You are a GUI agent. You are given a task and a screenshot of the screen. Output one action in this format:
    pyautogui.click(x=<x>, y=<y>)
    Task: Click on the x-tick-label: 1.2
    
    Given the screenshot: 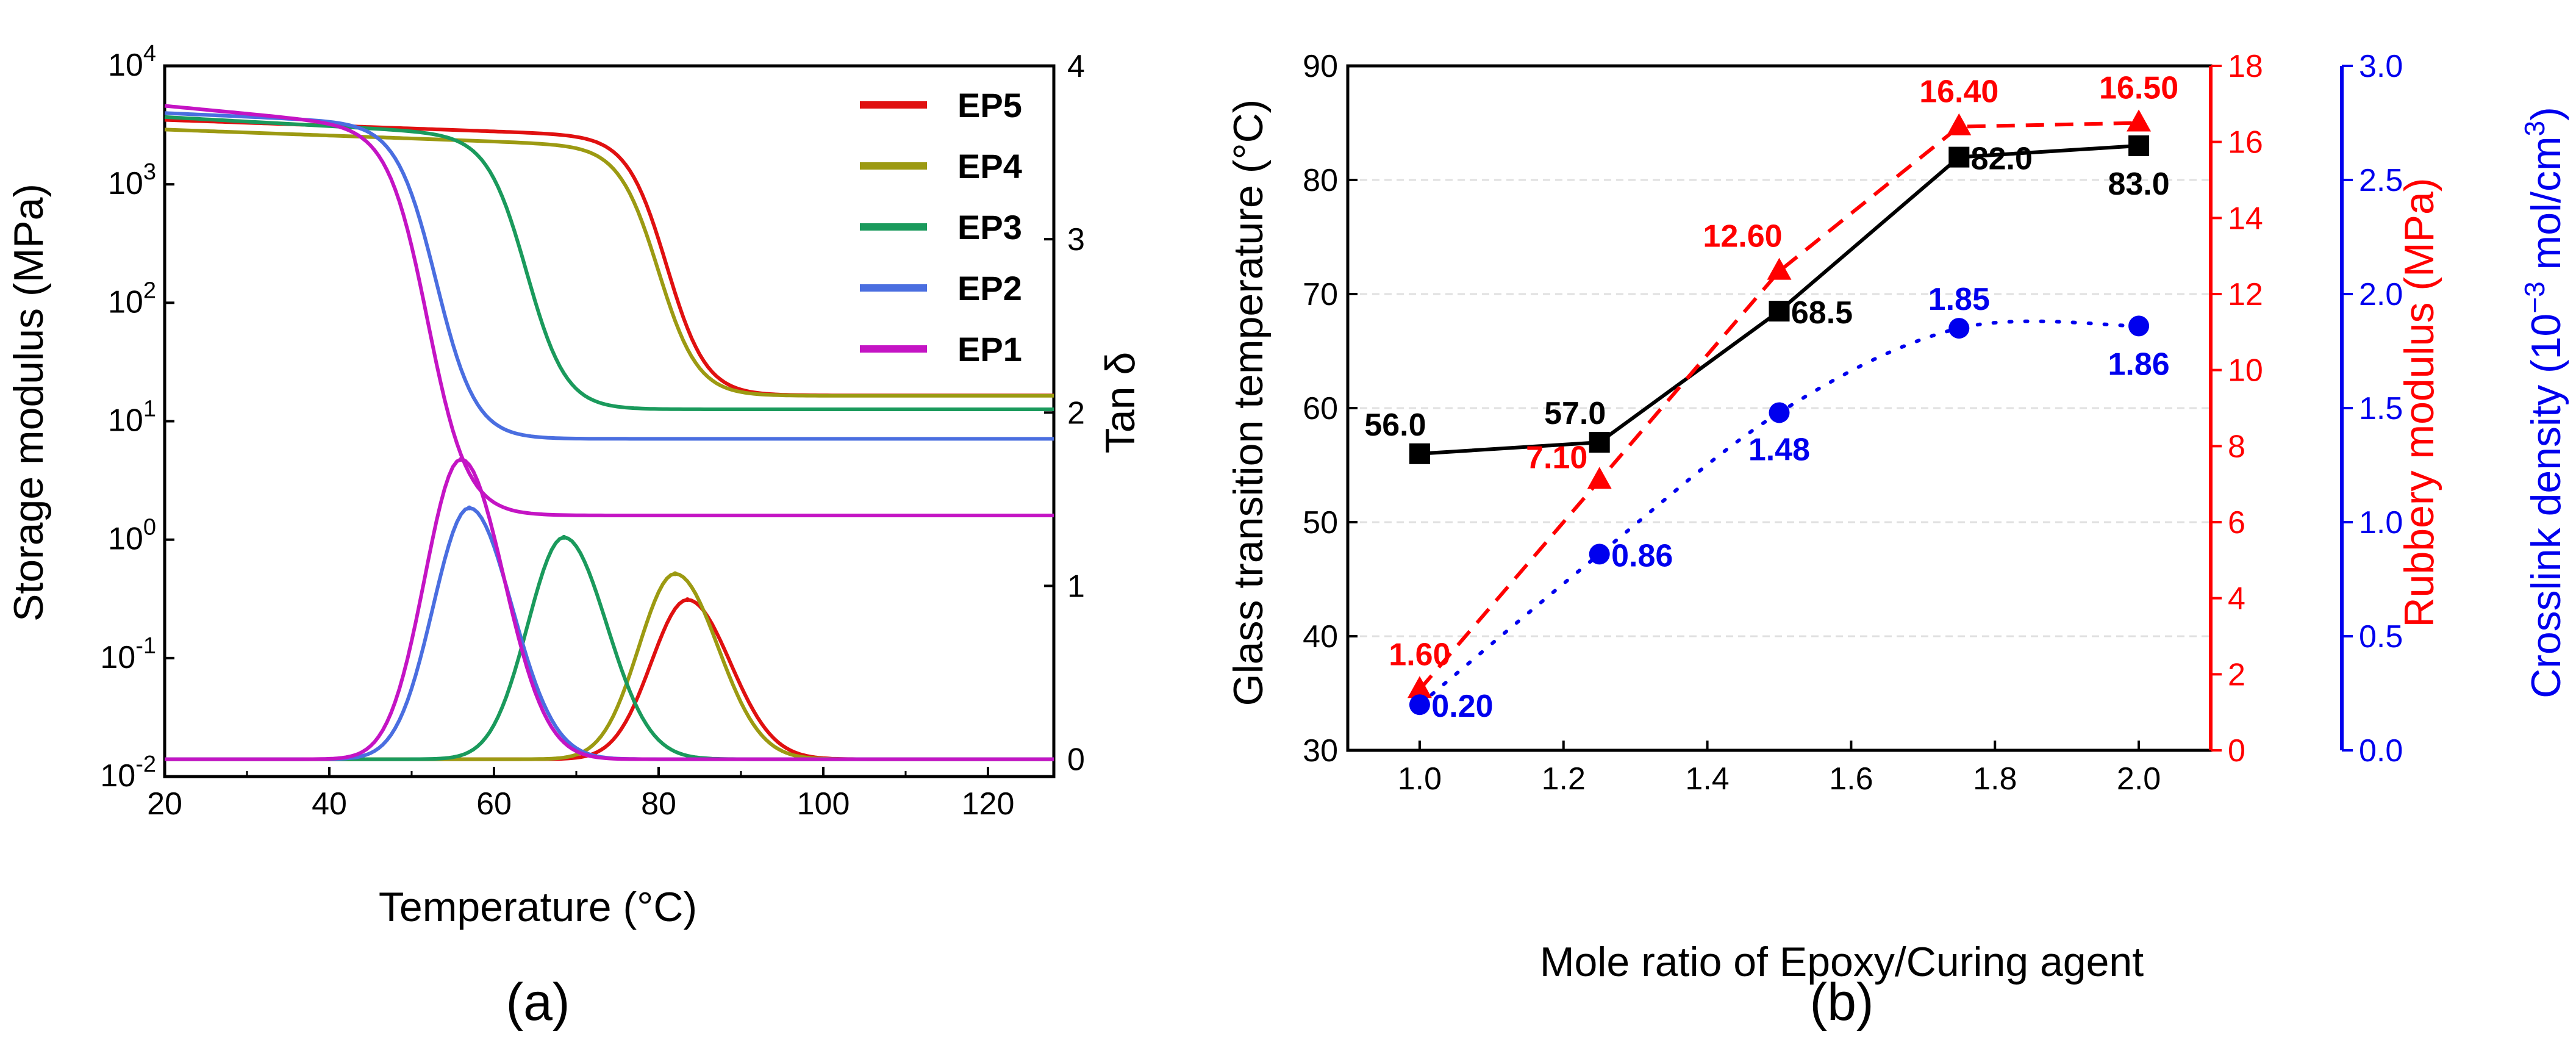 What is the action you would take?
    pyautogui.click(x=1564, y=779)
    